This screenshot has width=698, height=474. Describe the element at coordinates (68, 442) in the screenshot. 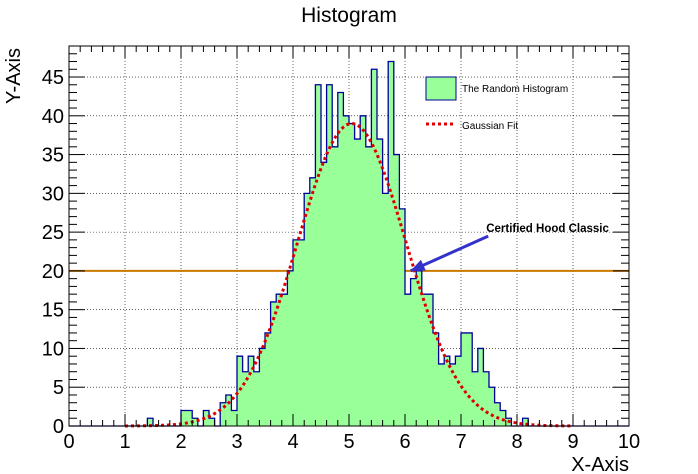

I see `x-tick-label: 0` at that location.